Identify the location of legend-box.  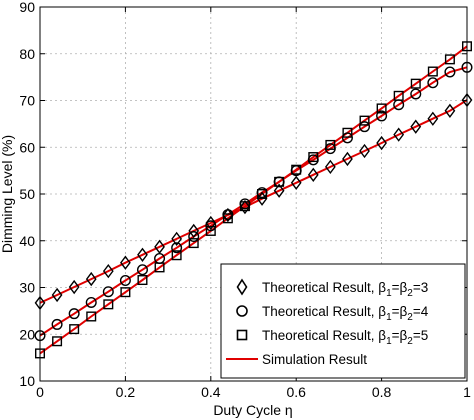
(343, 321).